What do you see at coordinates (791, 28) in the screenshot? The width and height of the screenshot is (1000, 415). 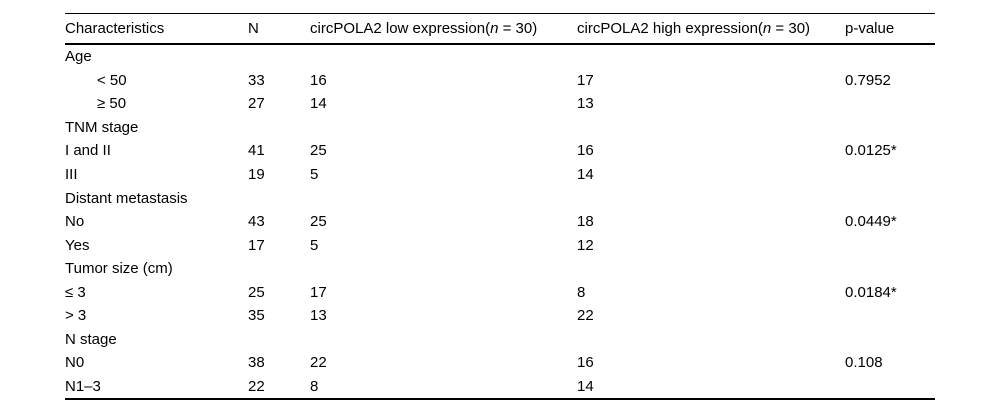 I see `header-high-suffix: = 30)` at bounding box center [791, 28].